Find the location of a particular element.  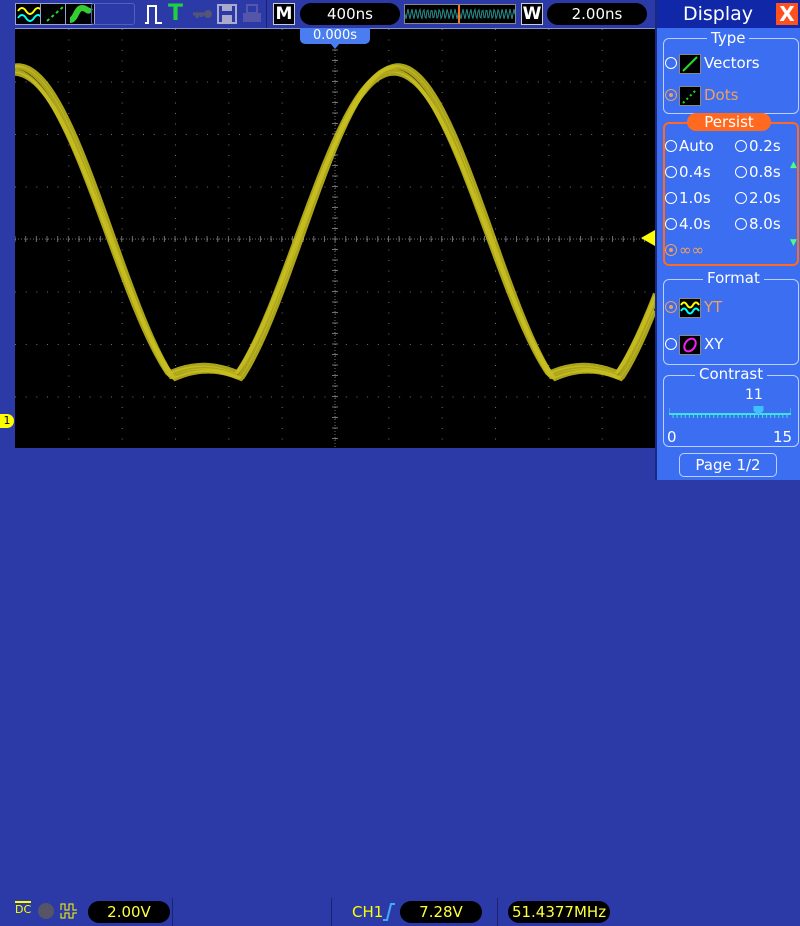

ch1-scale-value: 2.00V is located at coordinates (129, 912).